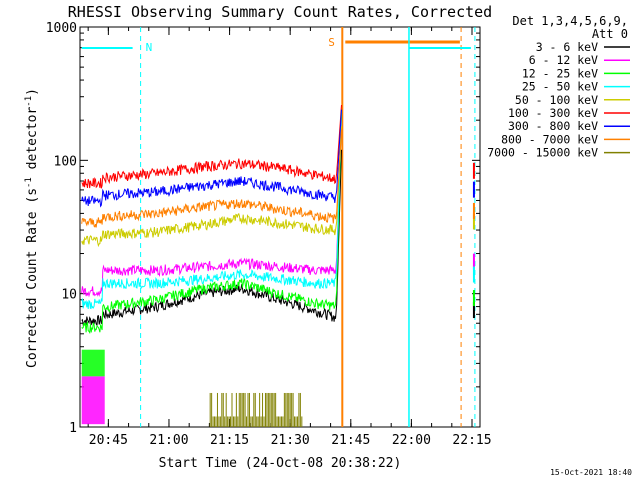 This screenshot has width=640, height=480. I want to click on legend-label-4: 50 - 100 keV, so click(556, 100).